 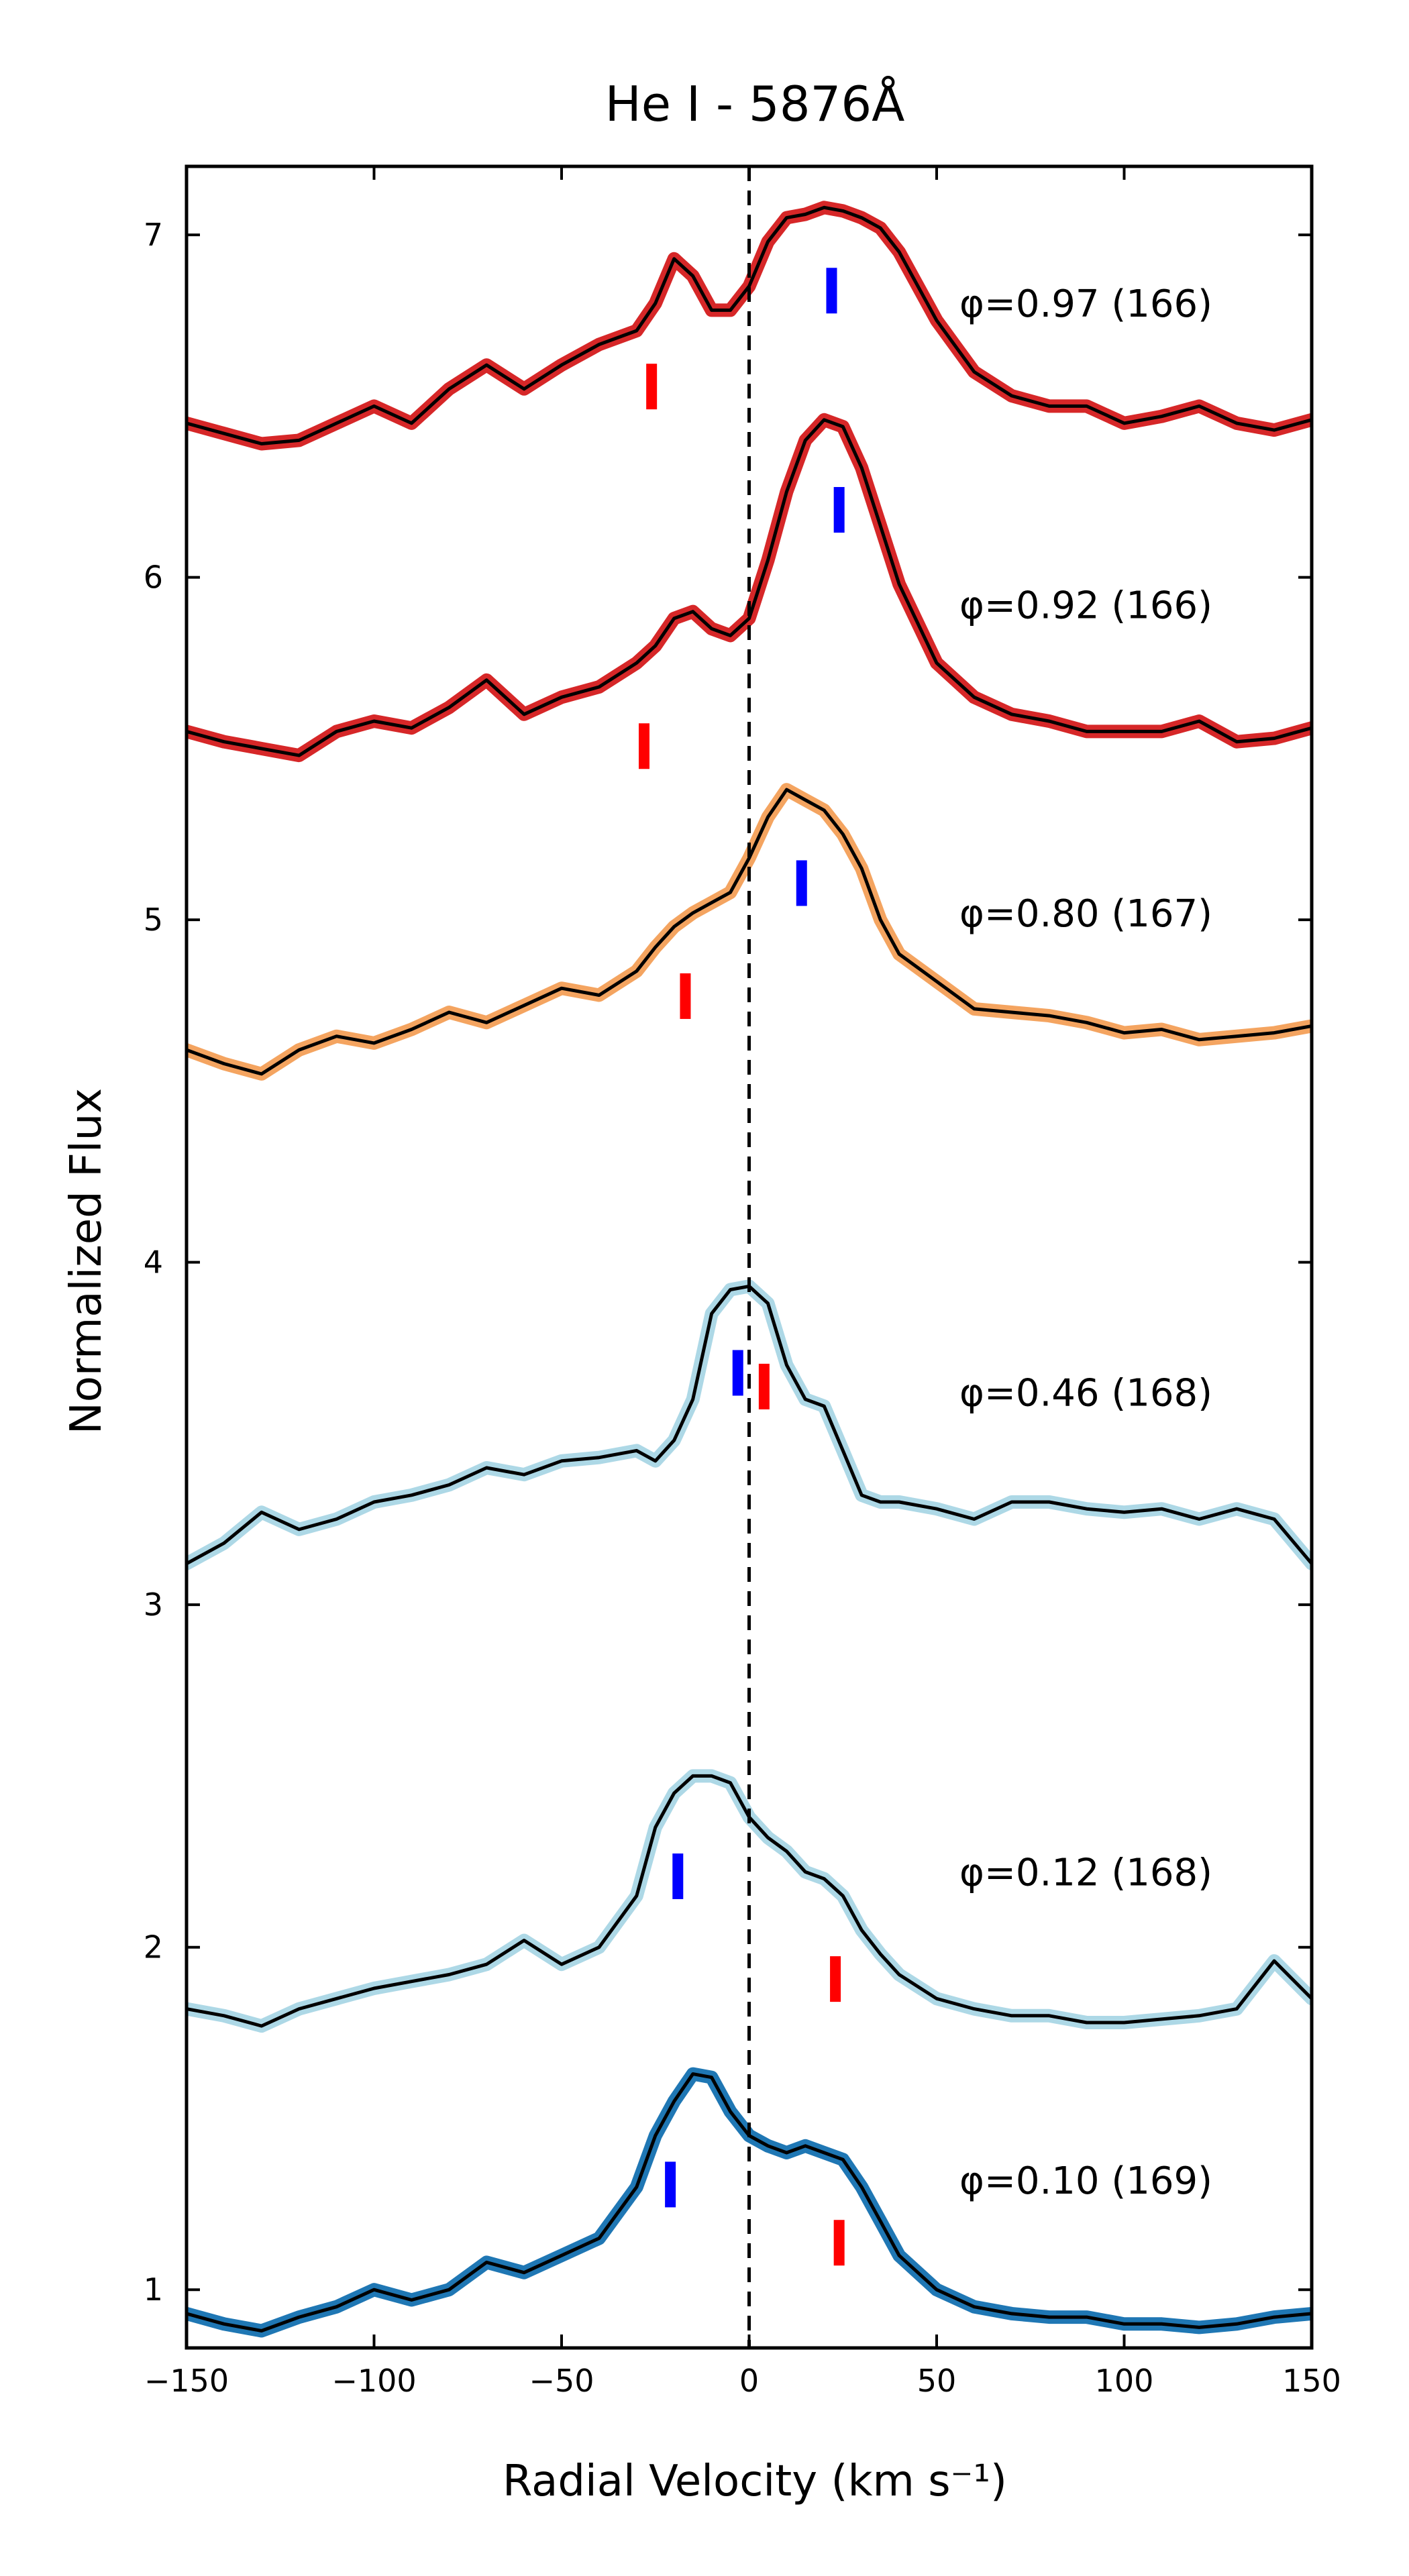 What do you see at coordinates (561, 2381) in the screenshot?
I see `x-tick-label-2: −50` at bounding box center [561, 2381].